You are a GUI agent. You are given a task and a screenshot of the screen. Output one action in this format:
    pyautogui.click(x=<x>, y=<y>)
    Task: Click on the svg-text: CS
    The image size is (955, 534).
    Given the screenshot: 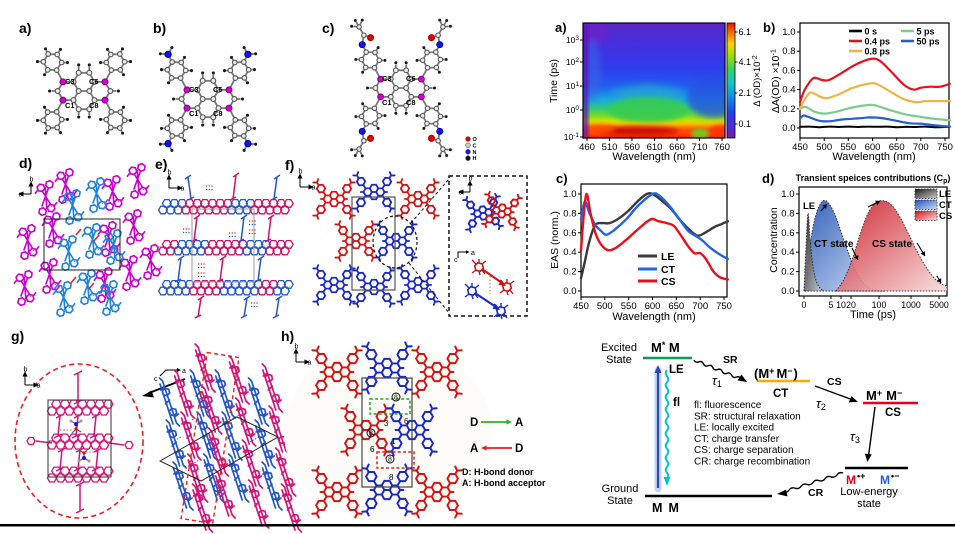 What is the action you would take?
    pyautogui.click(x=834, y=382)
    